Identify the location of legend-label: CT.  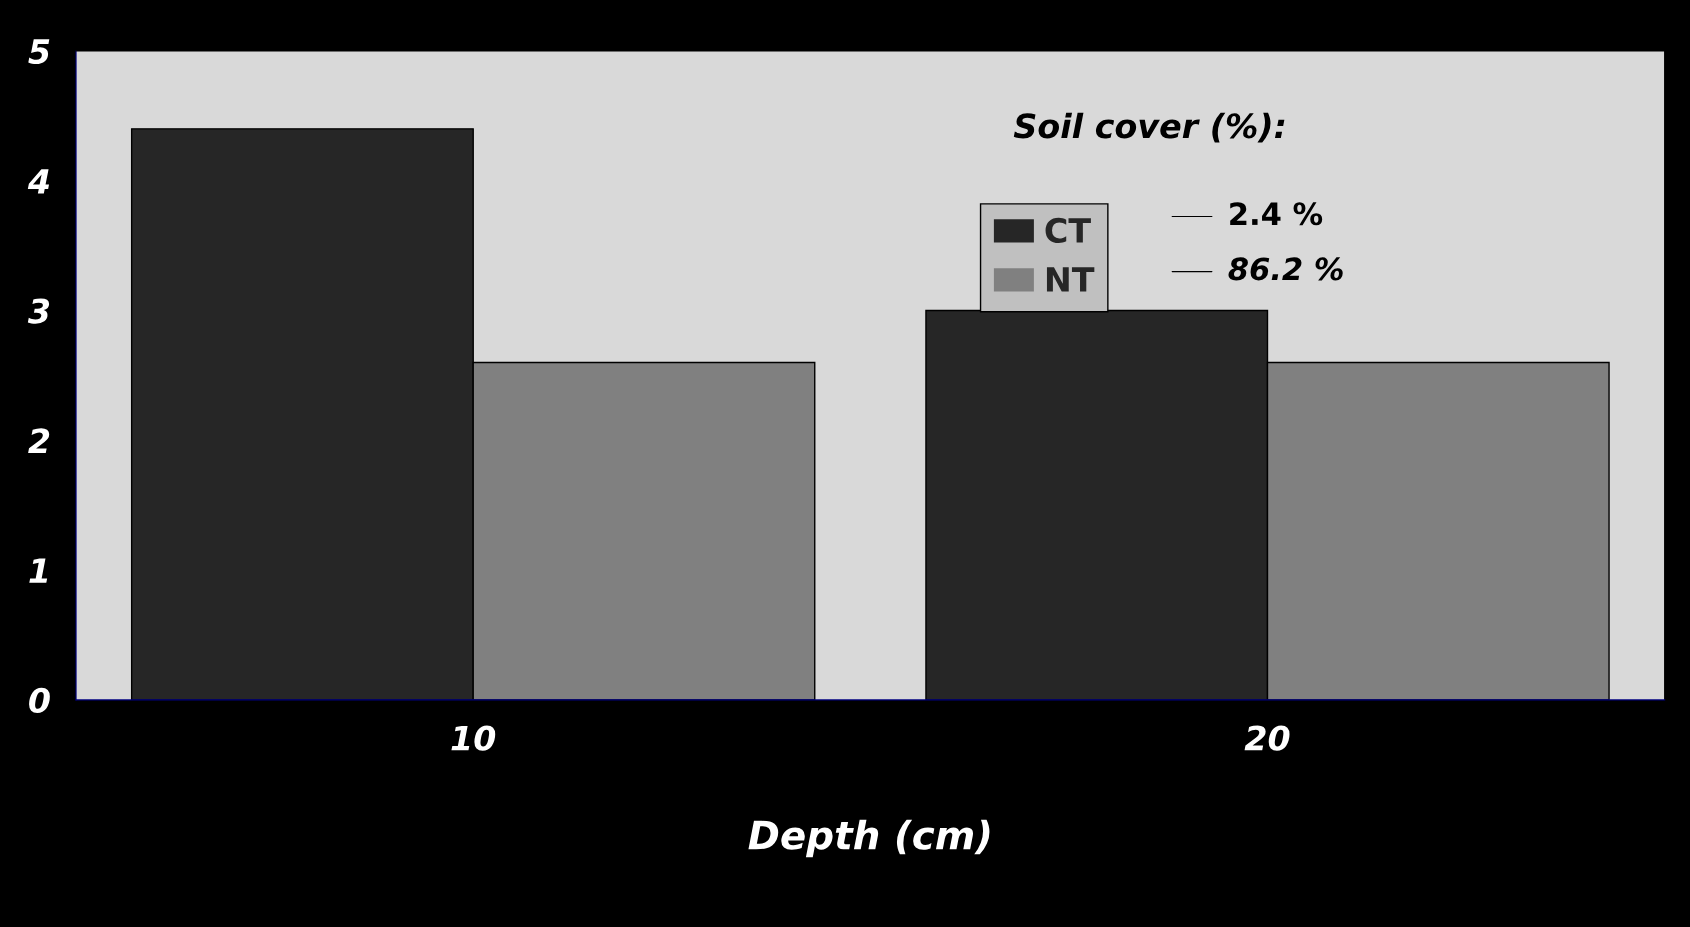
(1068, 230).